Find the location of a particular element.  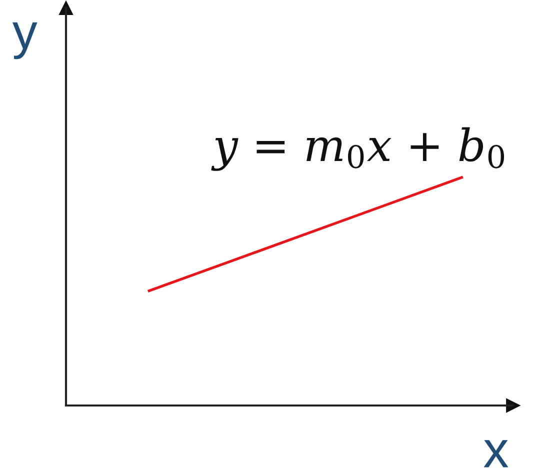

y-axis-title: y is located at coordinates (25, 41).